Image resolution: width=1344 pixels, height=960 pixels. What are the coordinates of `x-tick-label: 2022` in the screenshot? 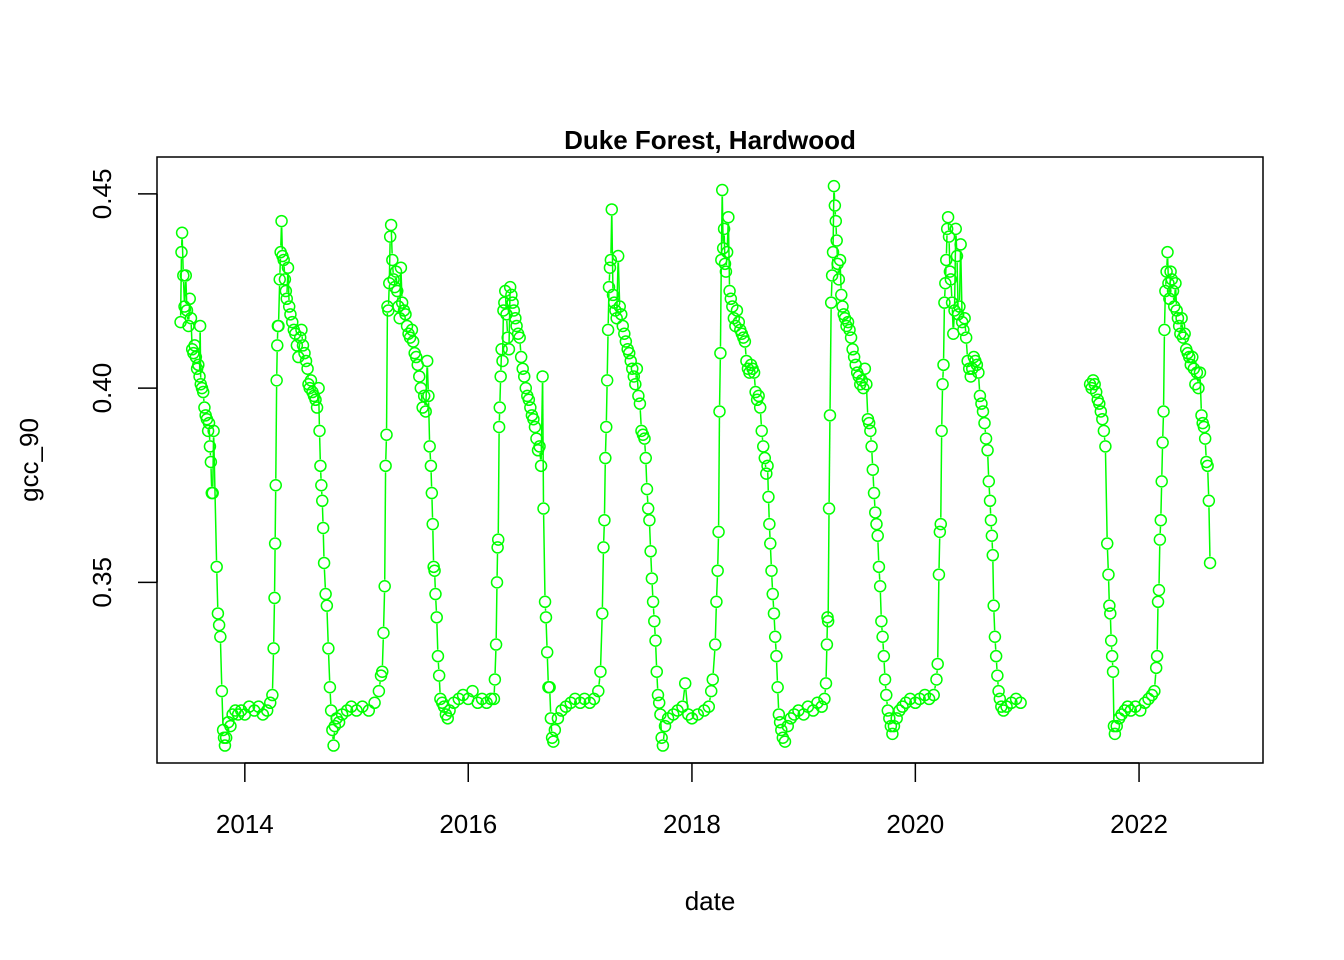 It's located at (1139, 824).